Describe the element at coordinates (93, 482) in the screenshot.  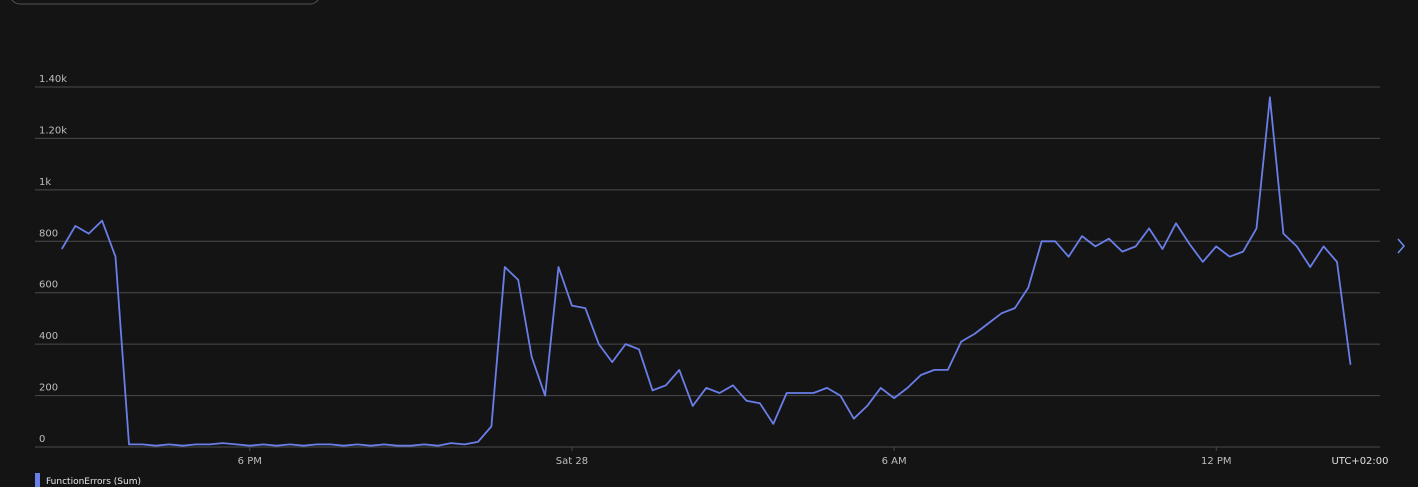
I see `legend-label: FunctionErrors (Sum)` at that location.